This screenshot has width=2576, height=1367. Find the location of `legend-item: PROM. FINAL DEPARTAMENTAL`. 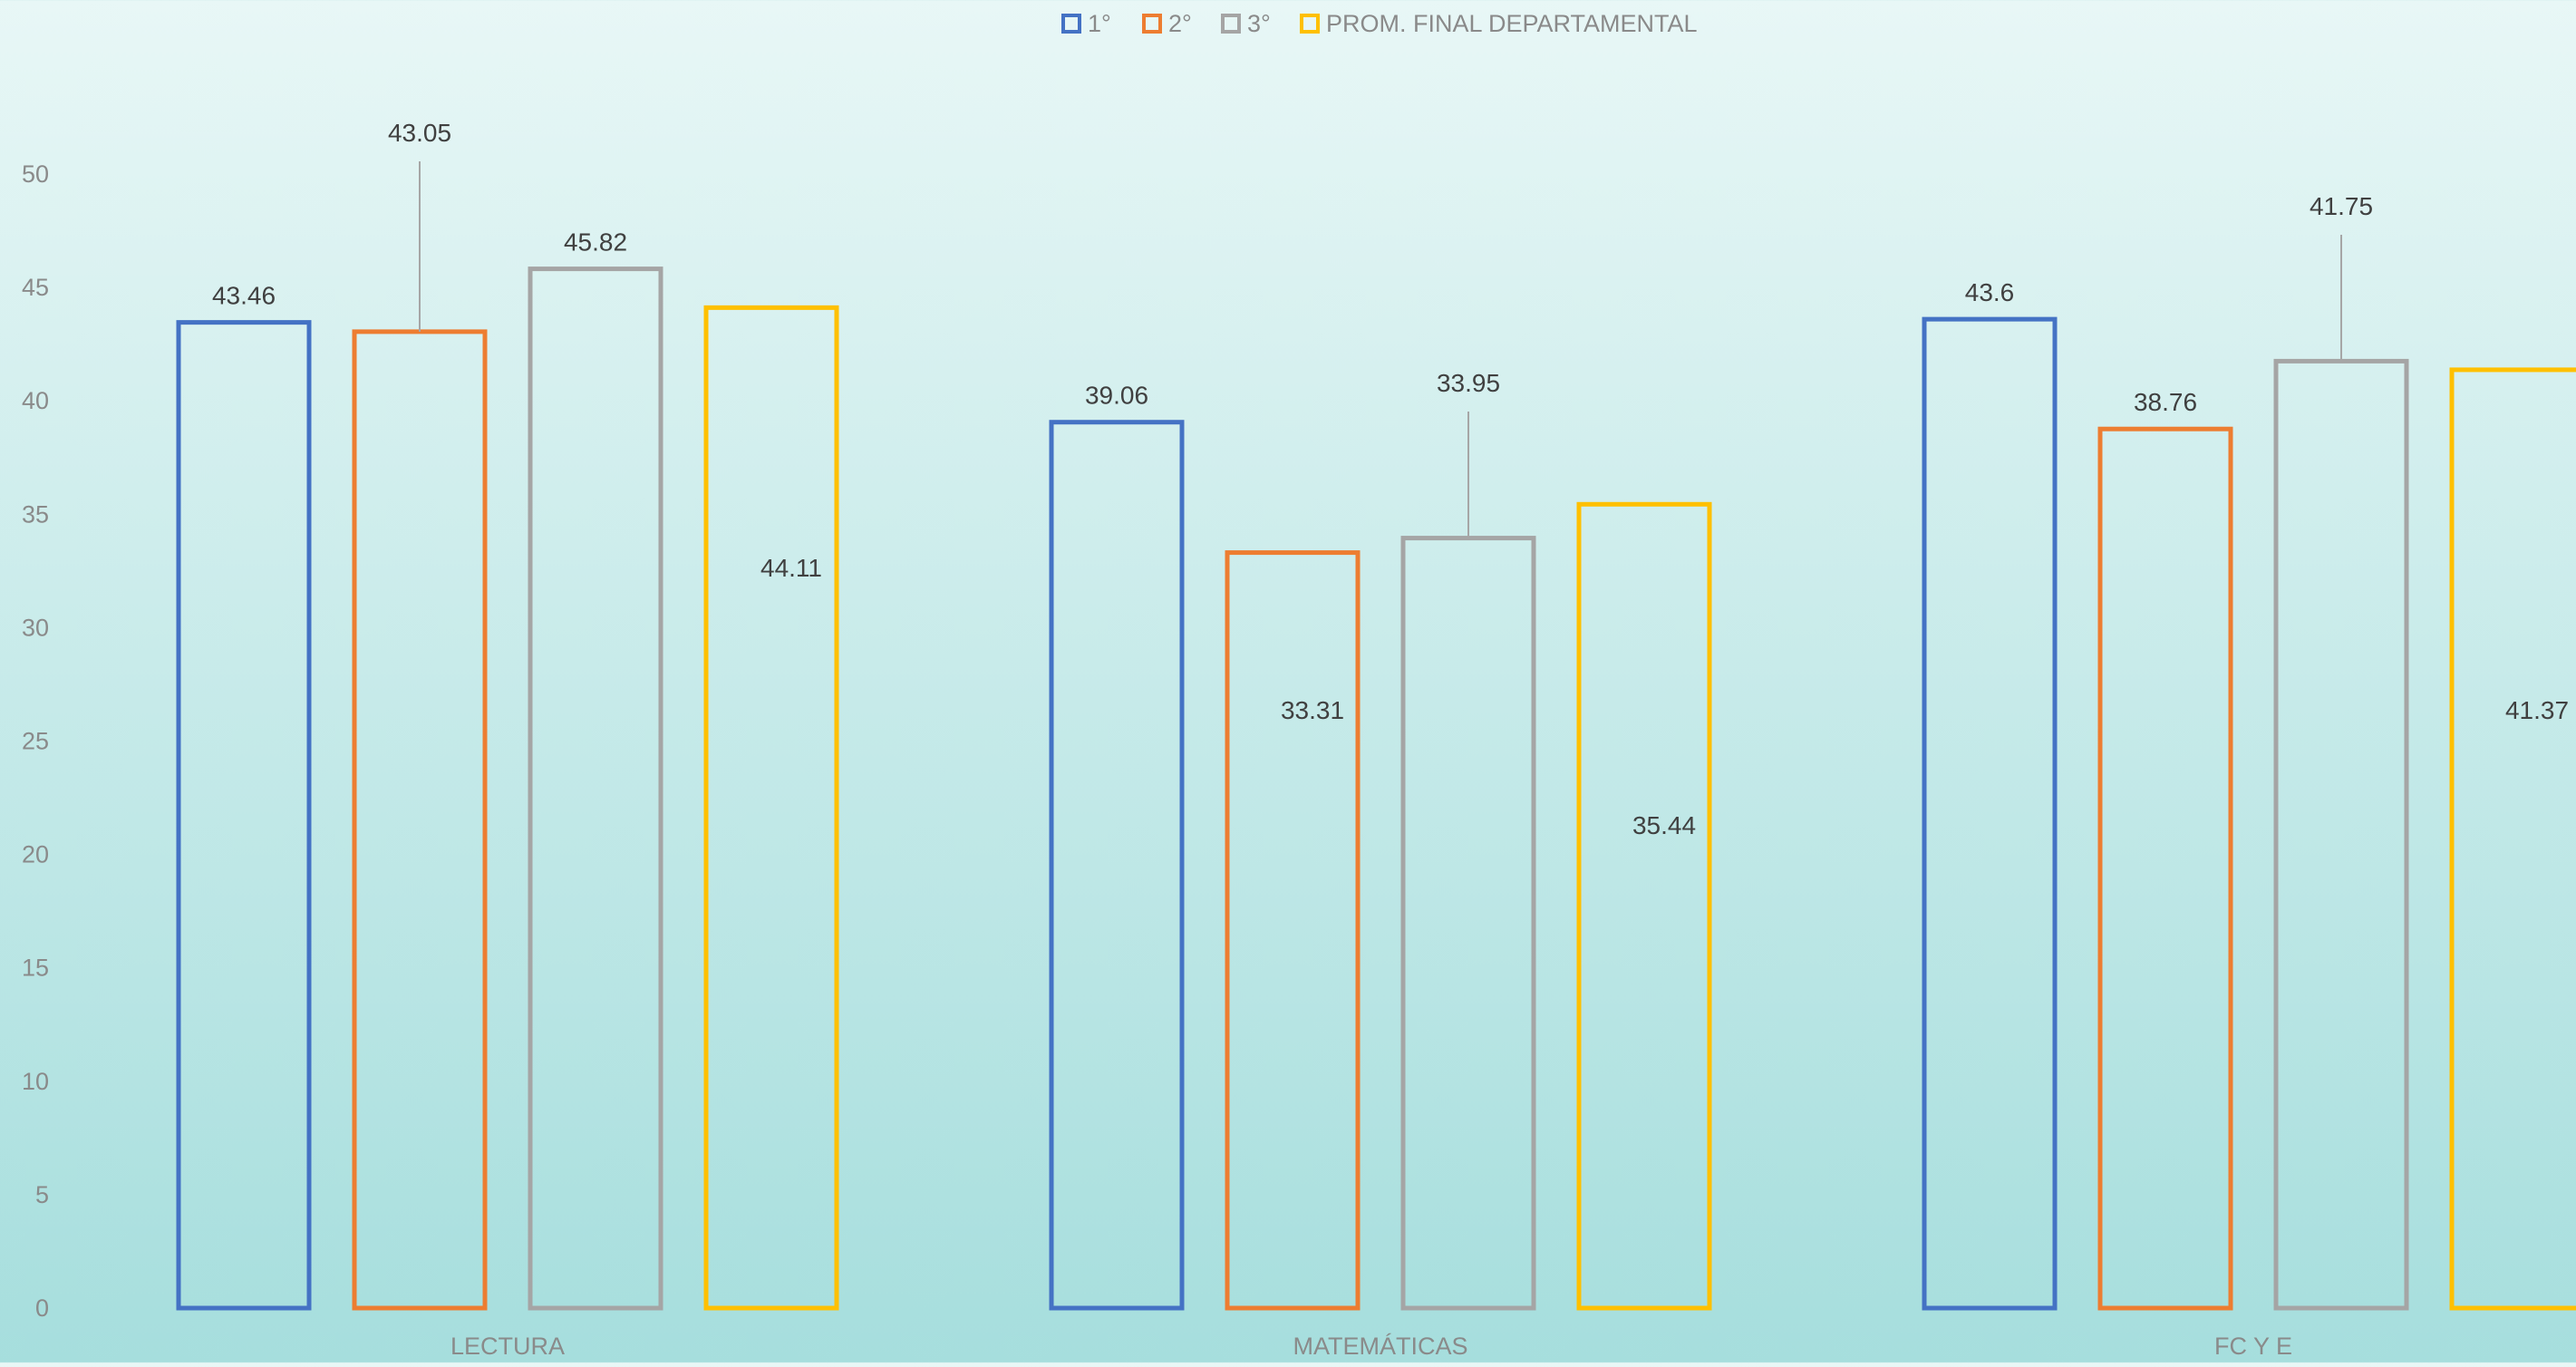

legend-item: PROM. FINAL DEPARTAMENTAL is located at coordinates (1499, 23).